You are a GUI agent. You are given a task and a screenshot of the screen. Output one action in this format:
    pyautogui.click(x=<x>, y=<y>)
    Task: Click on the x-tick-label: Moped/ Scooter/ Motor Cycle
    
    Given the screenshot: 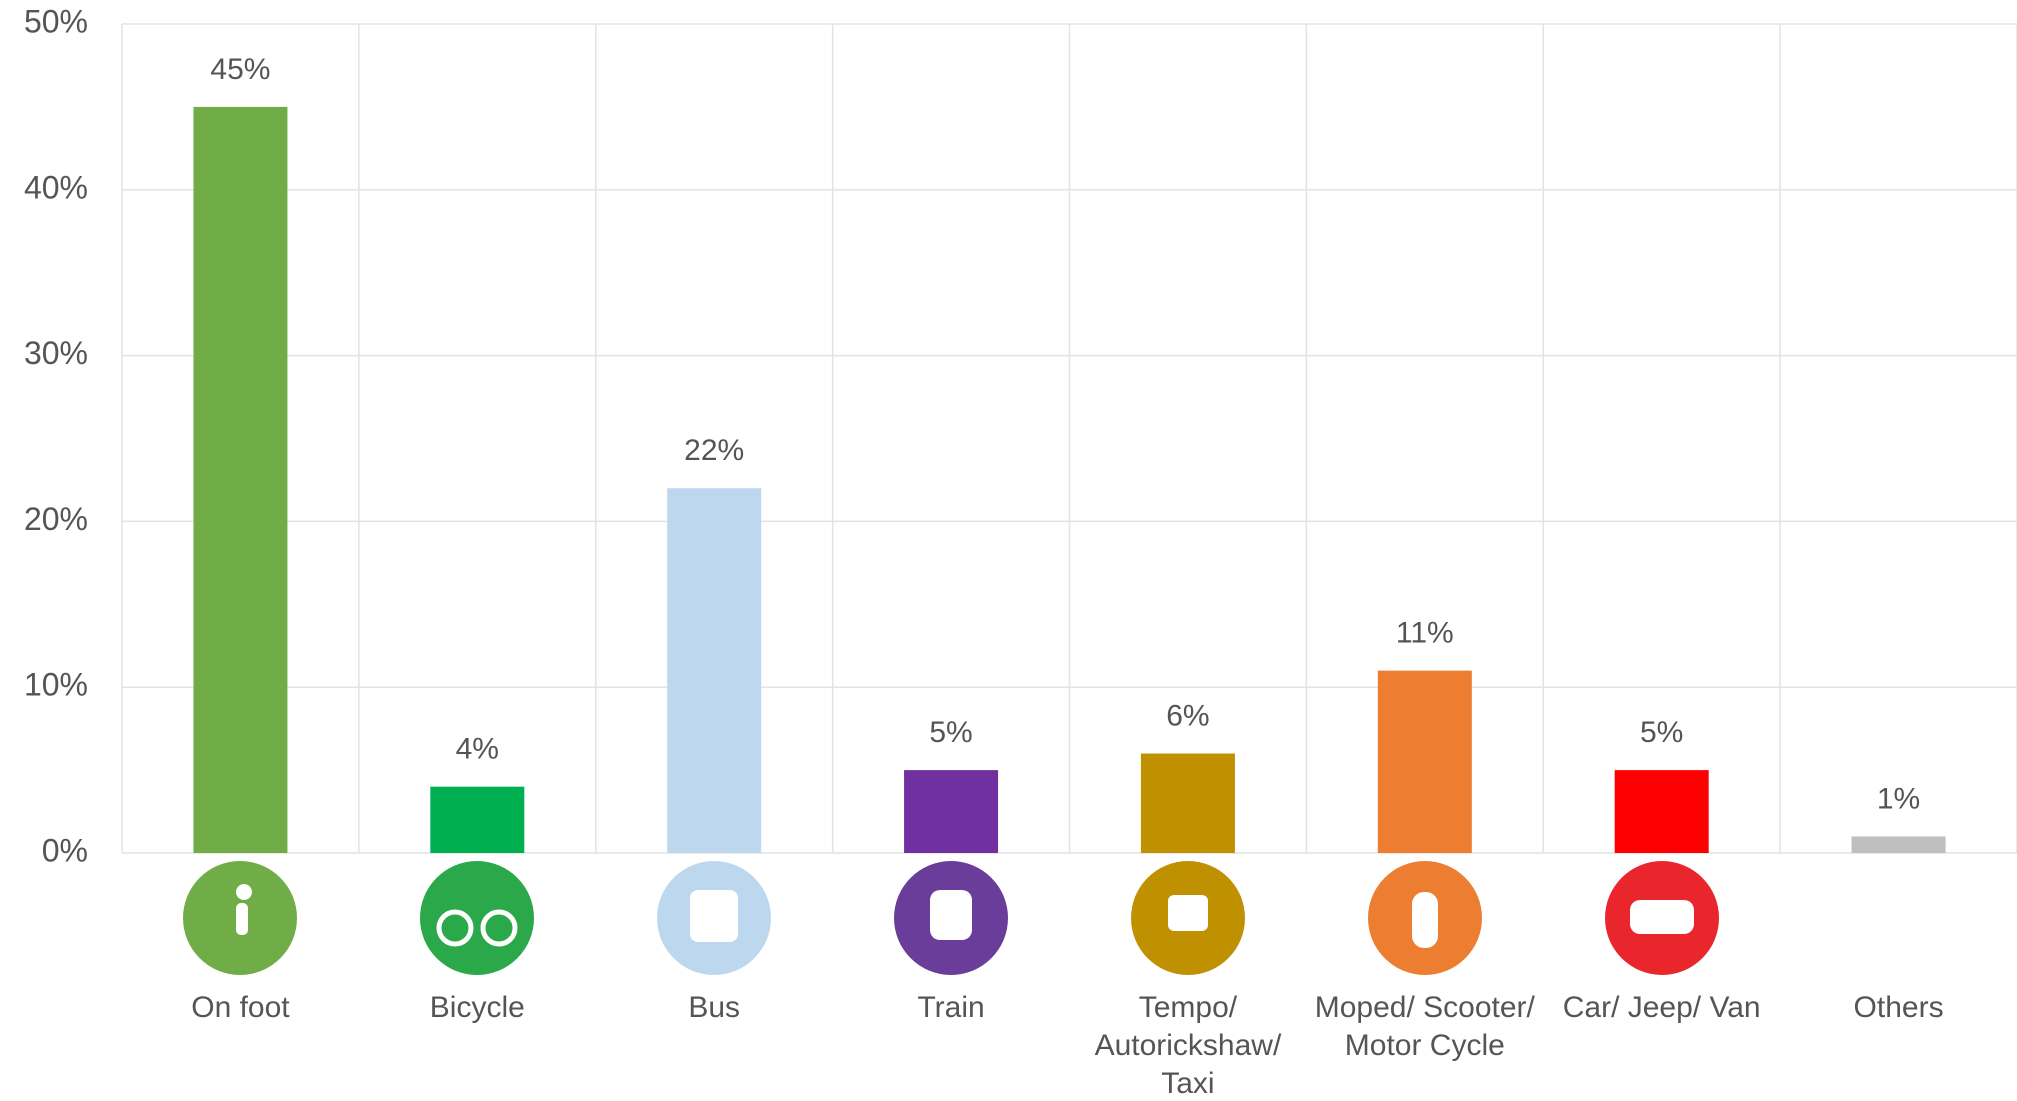 What is the action you would take?
    pyautogui.click(x=1424, y=1026)
    